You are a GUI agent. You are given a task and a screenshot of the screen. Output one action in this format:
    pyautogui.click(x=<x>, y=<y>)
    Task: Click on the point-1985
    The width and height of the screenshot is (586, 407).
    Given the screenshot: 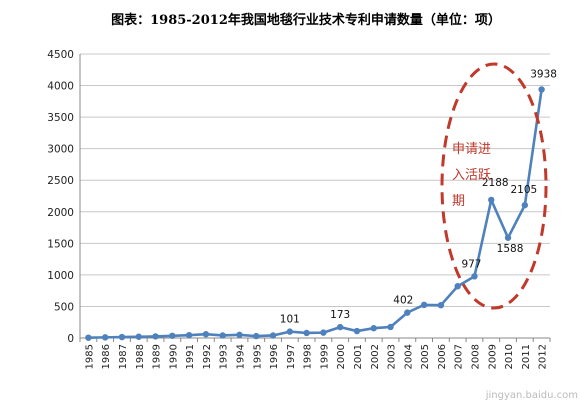 What is the action you would take?
    pyautogui.click(x=88, y=337)
    